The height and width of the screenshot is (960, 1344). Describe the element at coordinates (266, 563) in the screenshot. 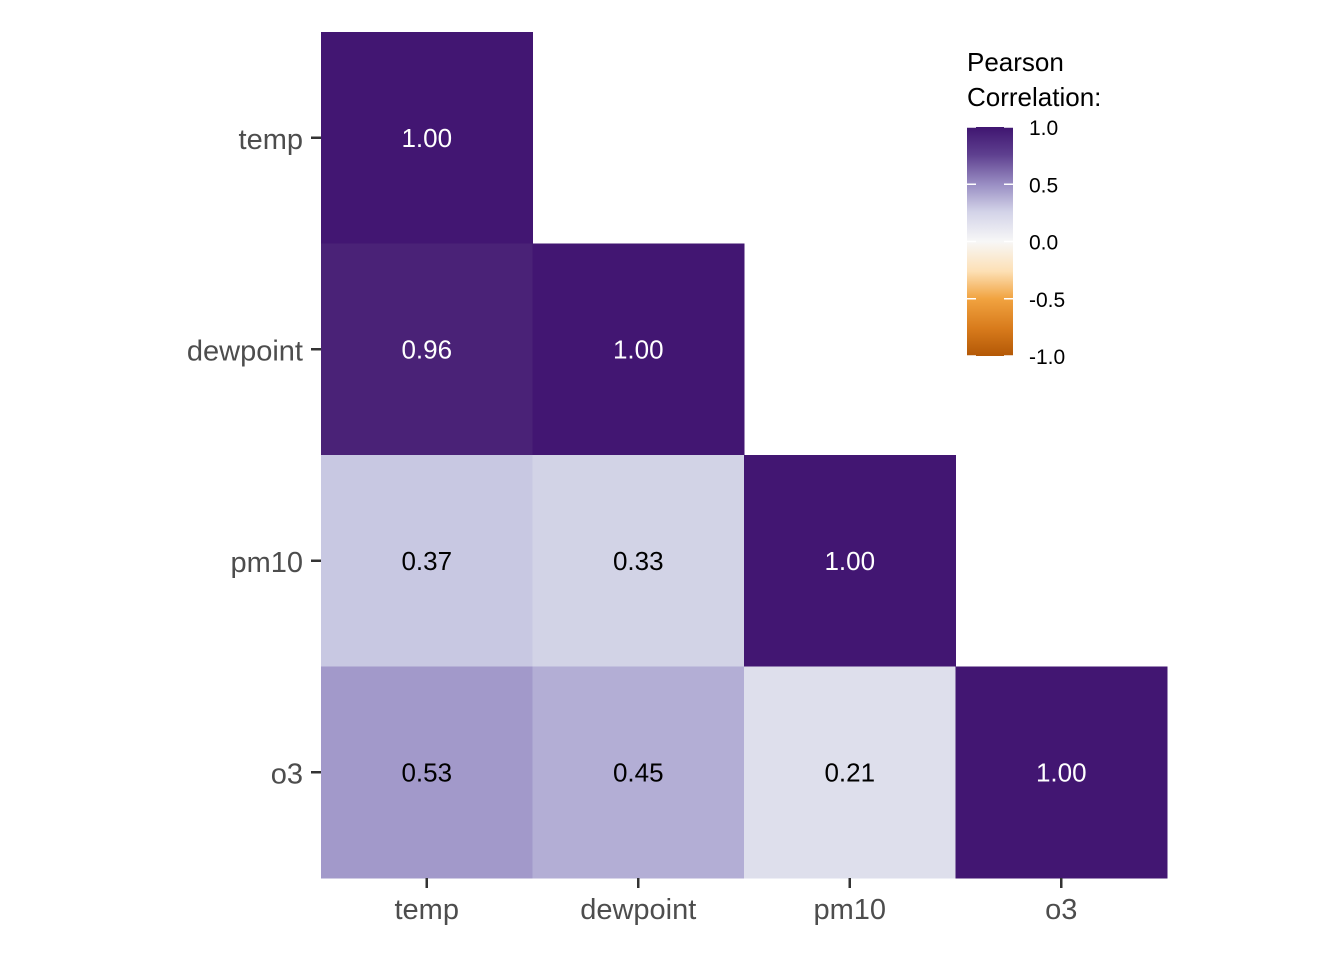

I see `y-tick-label: pm10` at that location.